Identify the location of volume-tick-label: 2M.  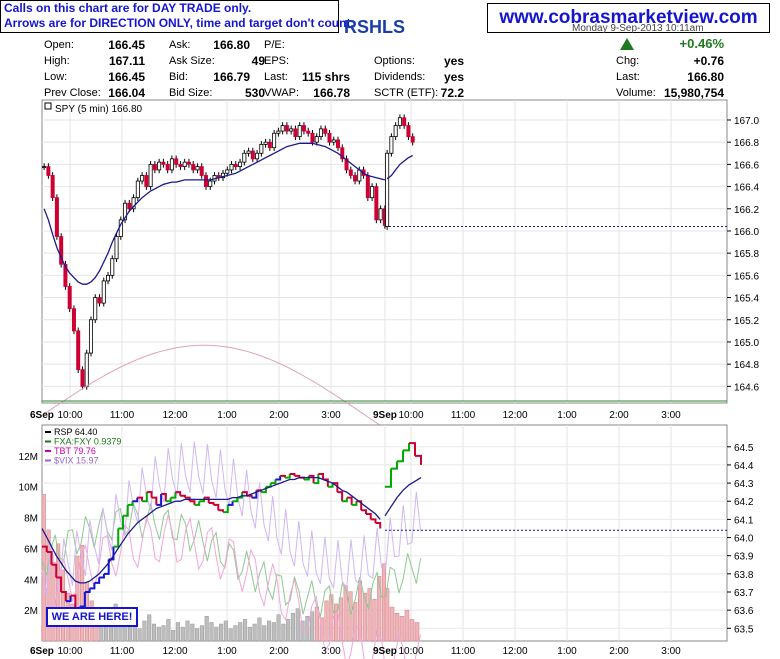
(31, 611).